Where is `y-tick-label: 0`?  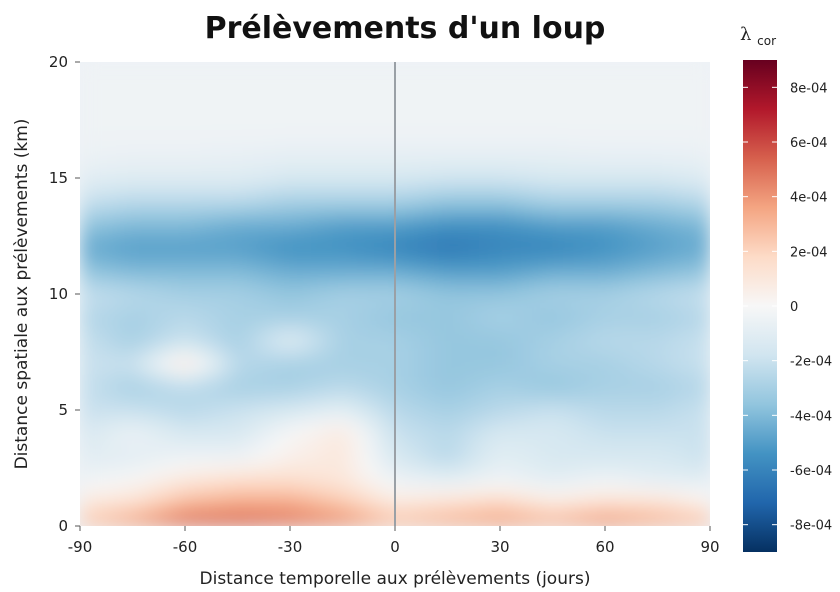 y-tick-label: 0 is located at coordinates (63, 526).